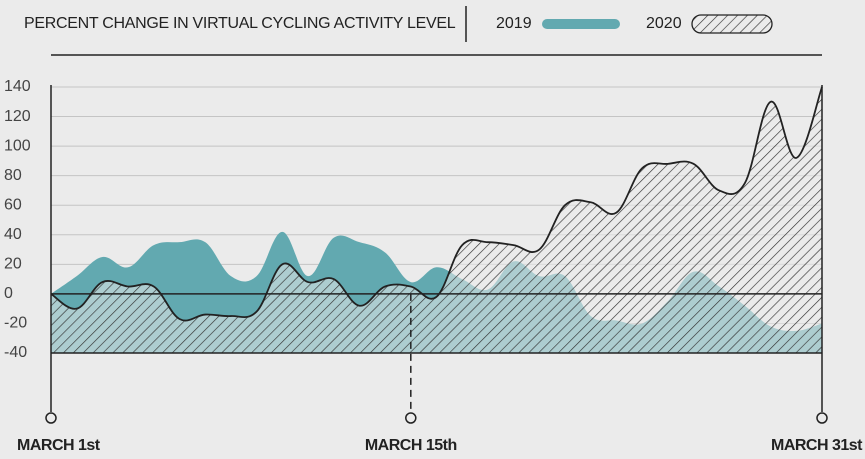 This screenshot has height=459, width=865. Describe the element at coordinates (664, 23) in the screenshot. I see `legend-label: 2020` at that location.